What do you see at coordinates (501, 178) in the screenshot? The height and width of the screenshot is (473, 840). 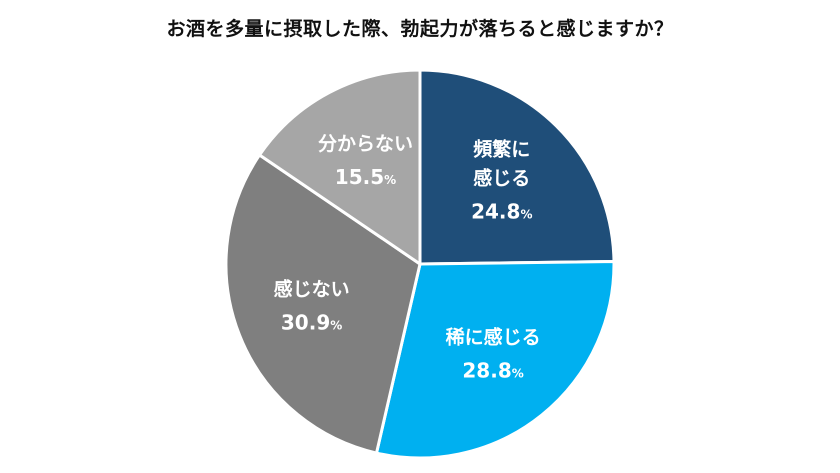 I see `slice-label-1-line-2: 感じる` at bounding box center [501, 178].